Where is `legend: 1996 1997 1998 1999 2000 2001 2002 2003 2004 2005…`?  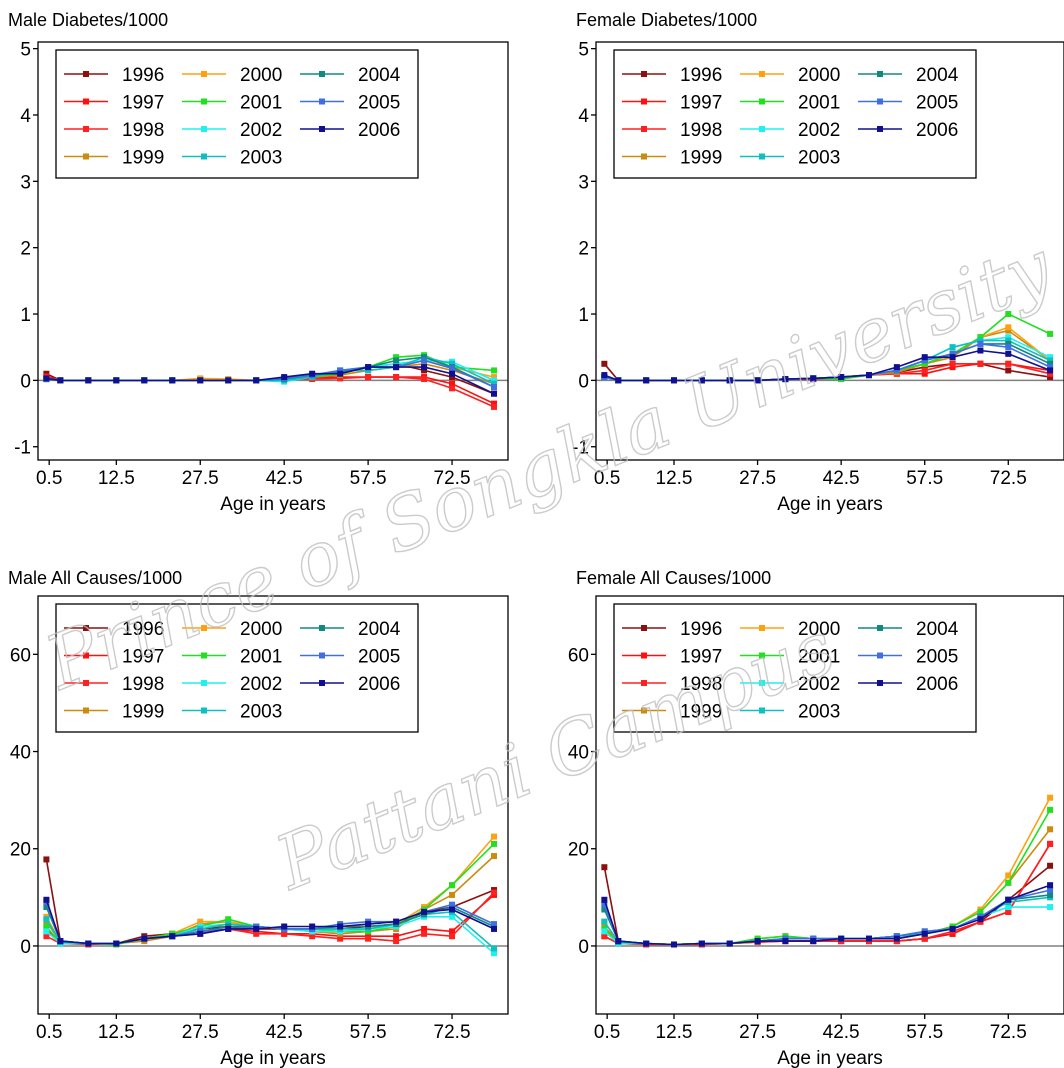 legend: 1996 1997 1998 1999 2000 2001 2002 2003 2004 2005… is located at coordinates (237, 668).